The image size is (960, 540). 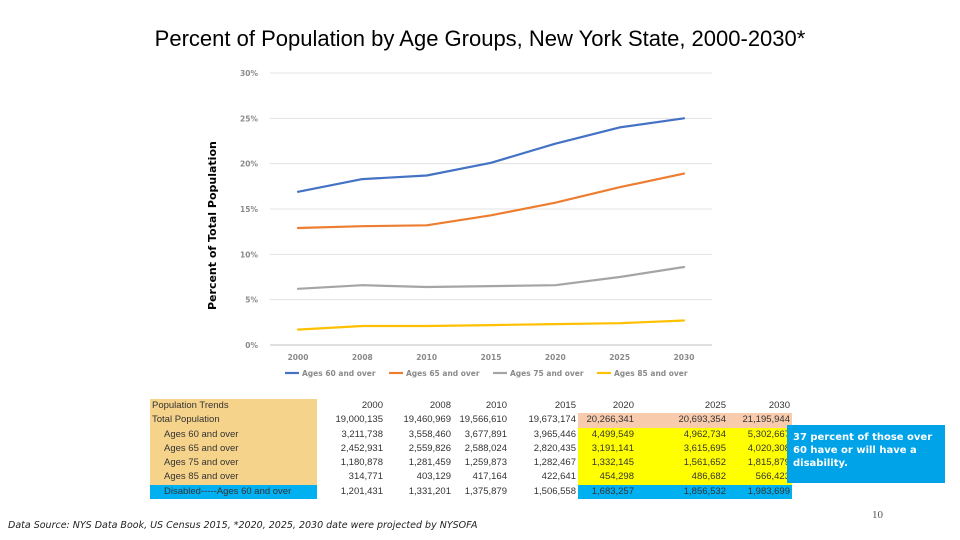 What do you see at coordinates (251, 300) in the screenshot?
I see `y-tick-label: 5%` at bounding box center [251, 300].